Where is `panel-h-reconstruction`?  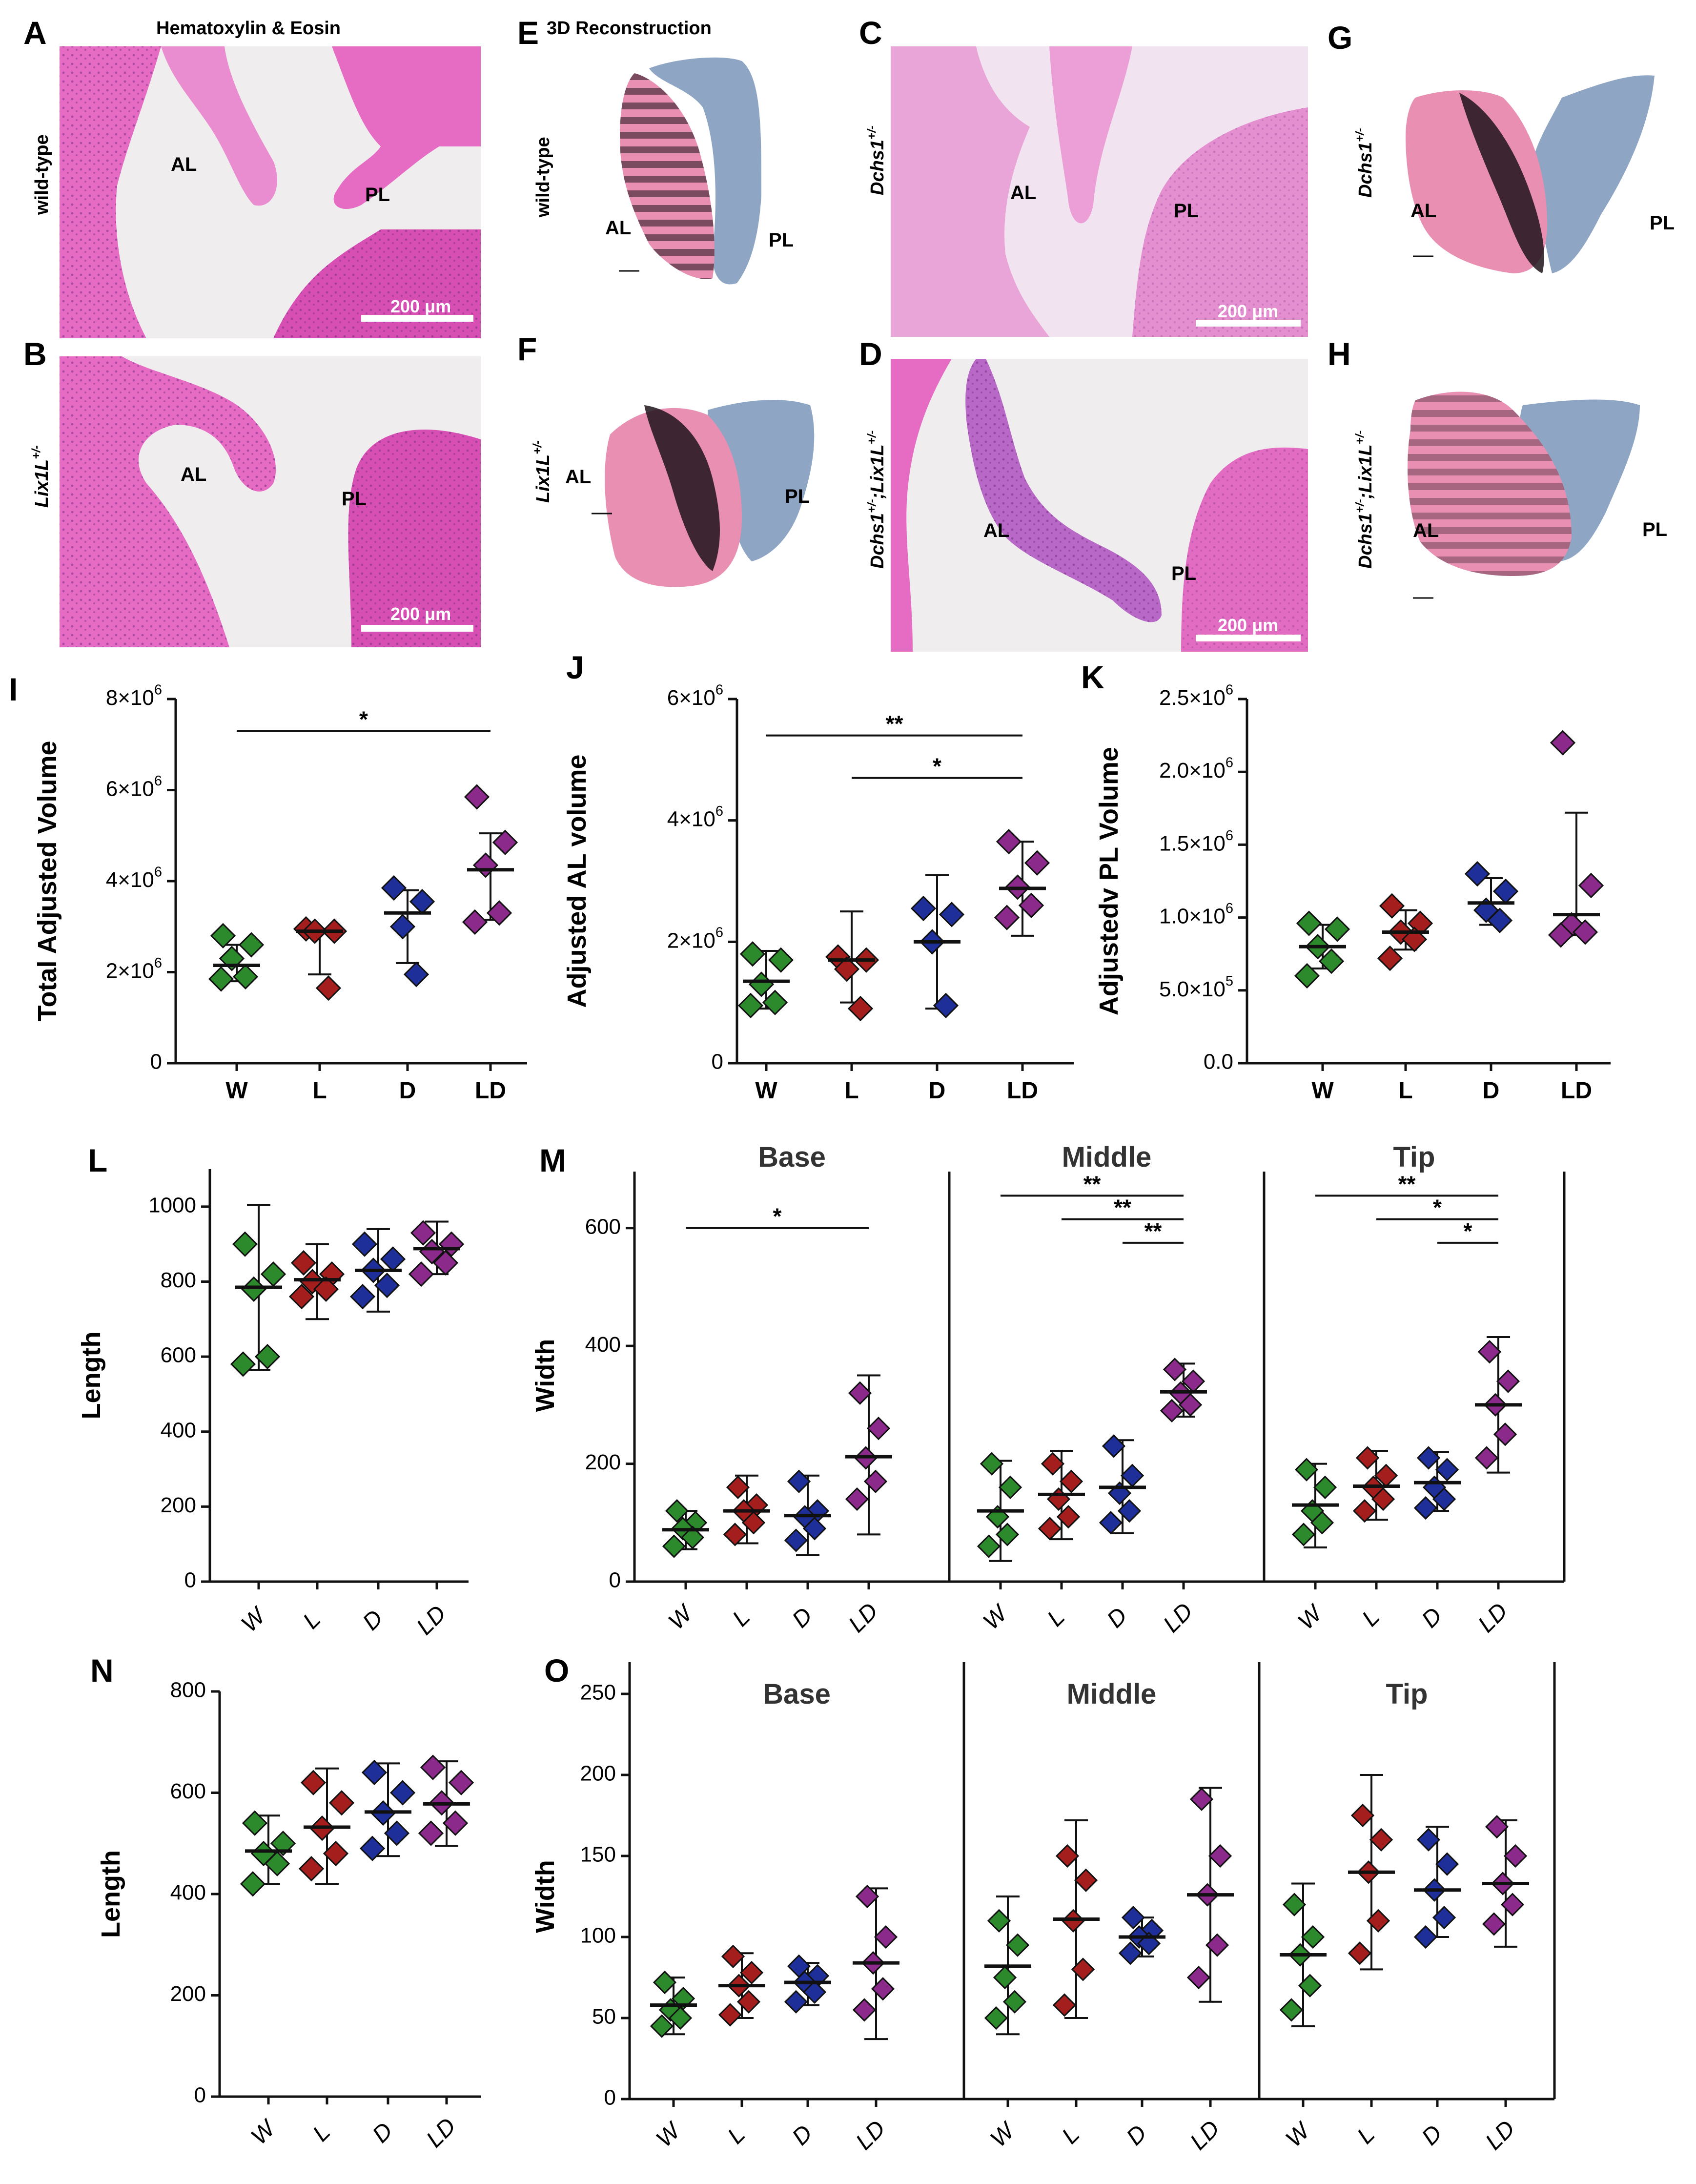
panel-h-reconstruction is located at coordinates (1524, 495).